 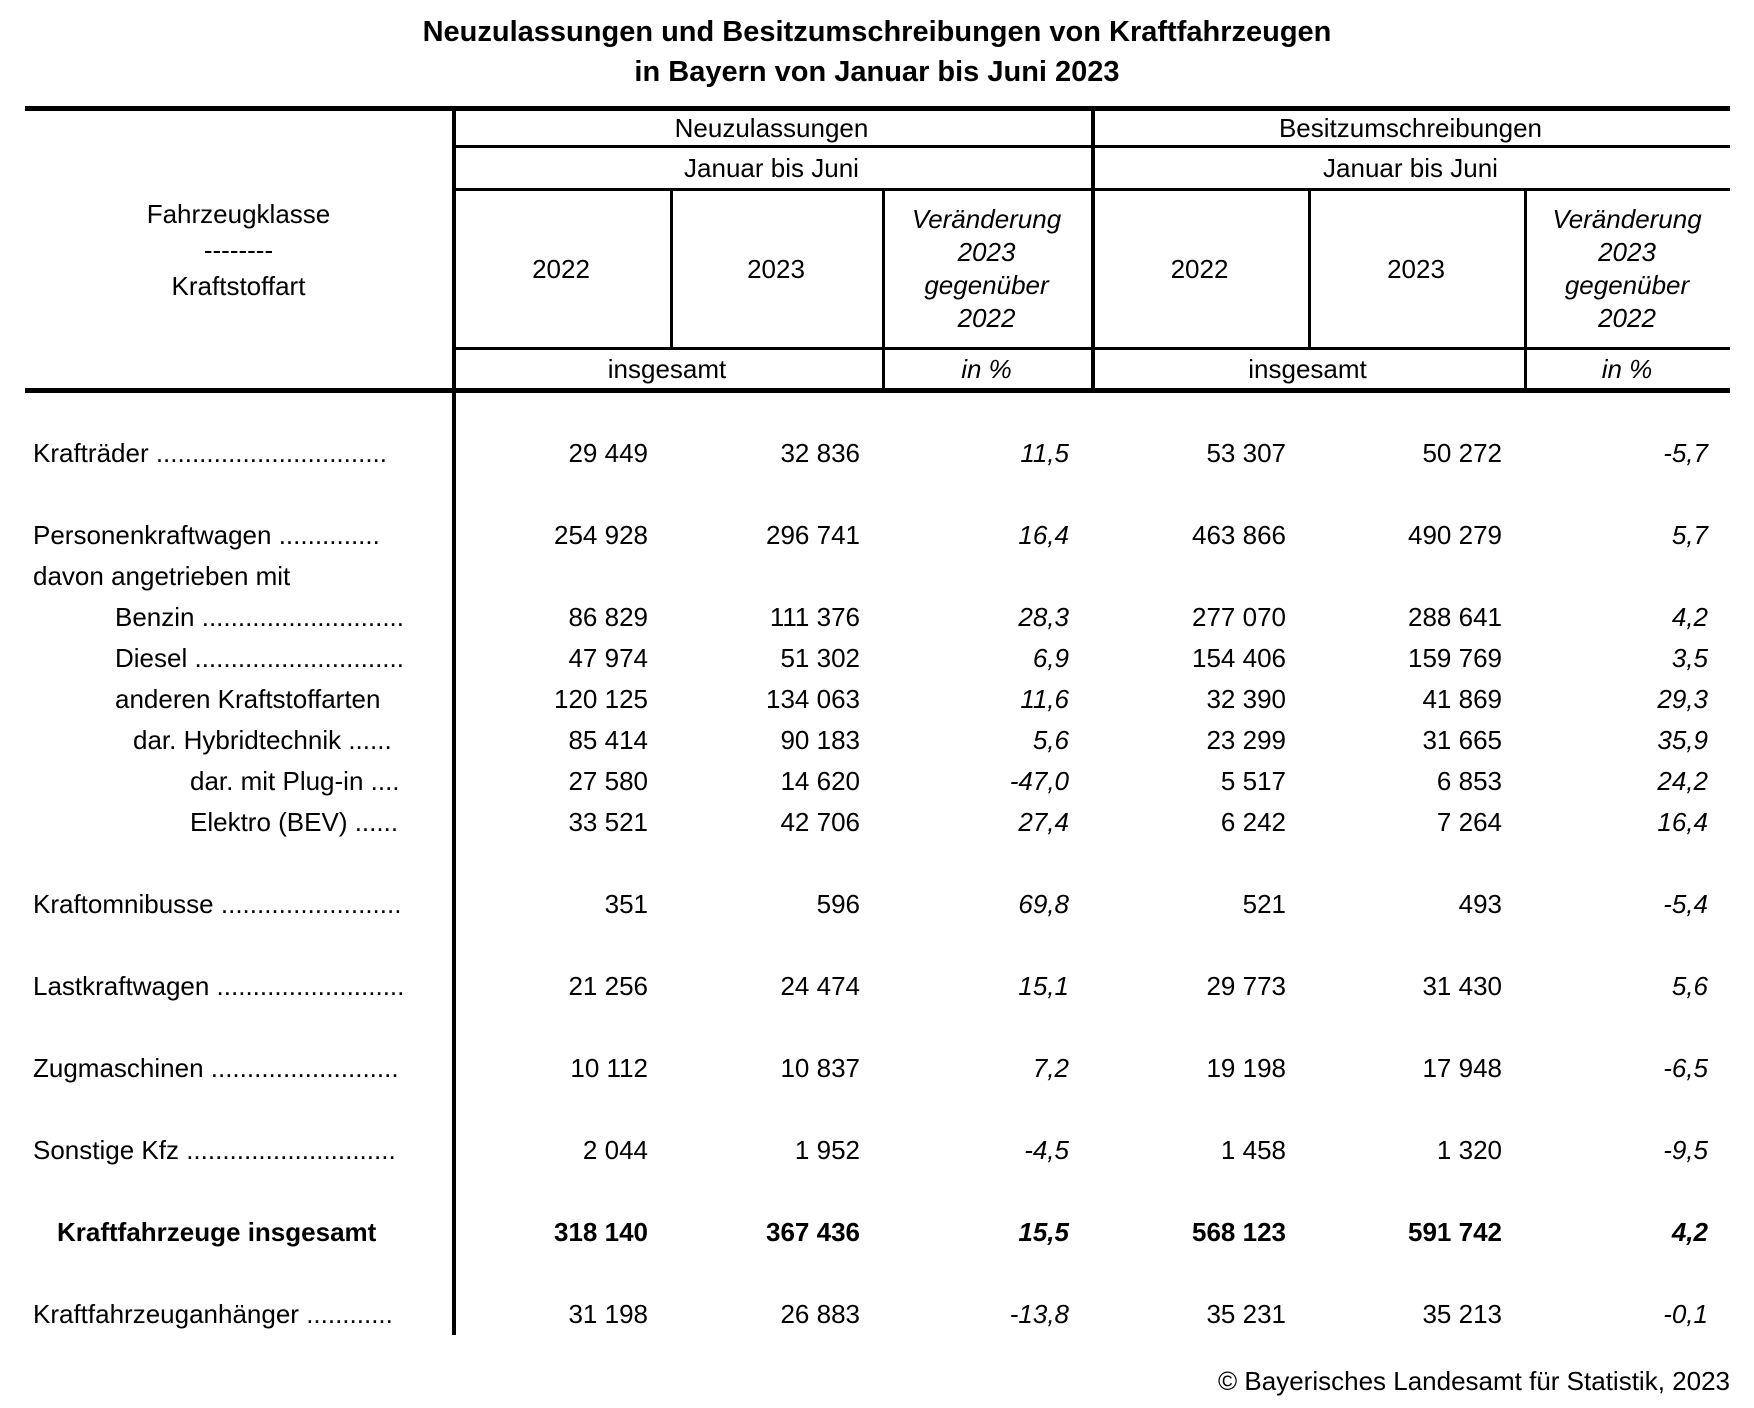 What do you see at coordinates (820, 658) in the screenshot?
I see `cell-value: 51 302` at bounding box center [820, 658].